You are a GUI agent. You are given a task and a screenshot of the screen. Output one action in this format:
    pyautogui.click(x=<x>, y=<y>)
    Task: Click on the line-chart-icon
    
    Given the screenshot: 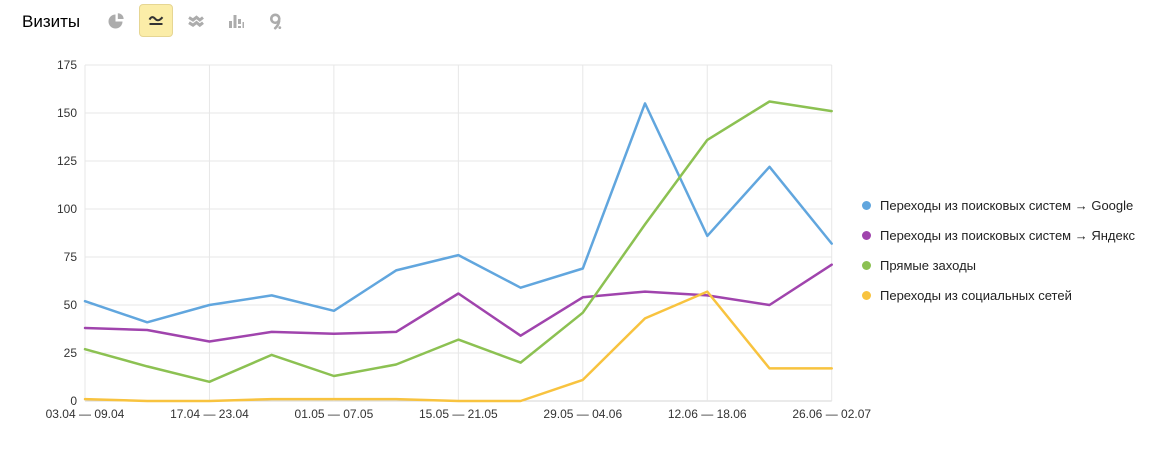 What is the action you would take?
    pyautogui.click(x=156, y=21)
    